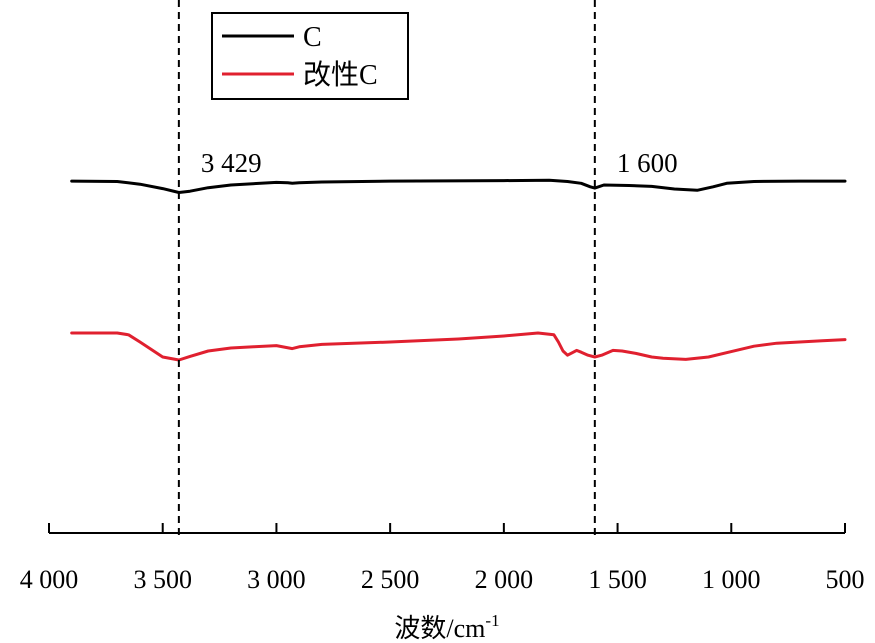  I want to click on annotation-label: 3 429, so click(231, 163).